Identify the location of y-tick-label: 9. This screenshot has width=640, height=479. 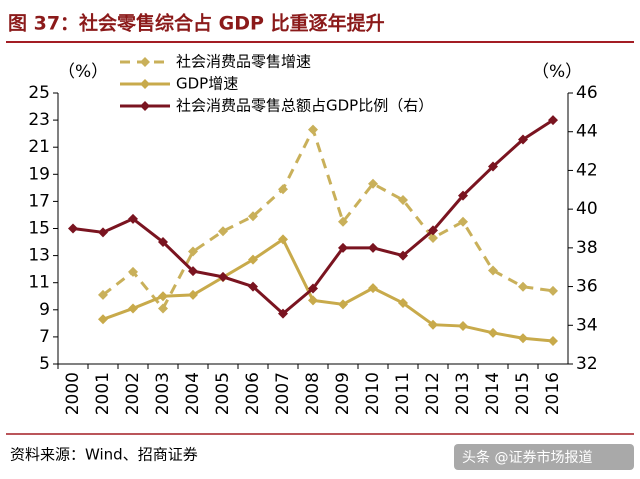
(44, 310).